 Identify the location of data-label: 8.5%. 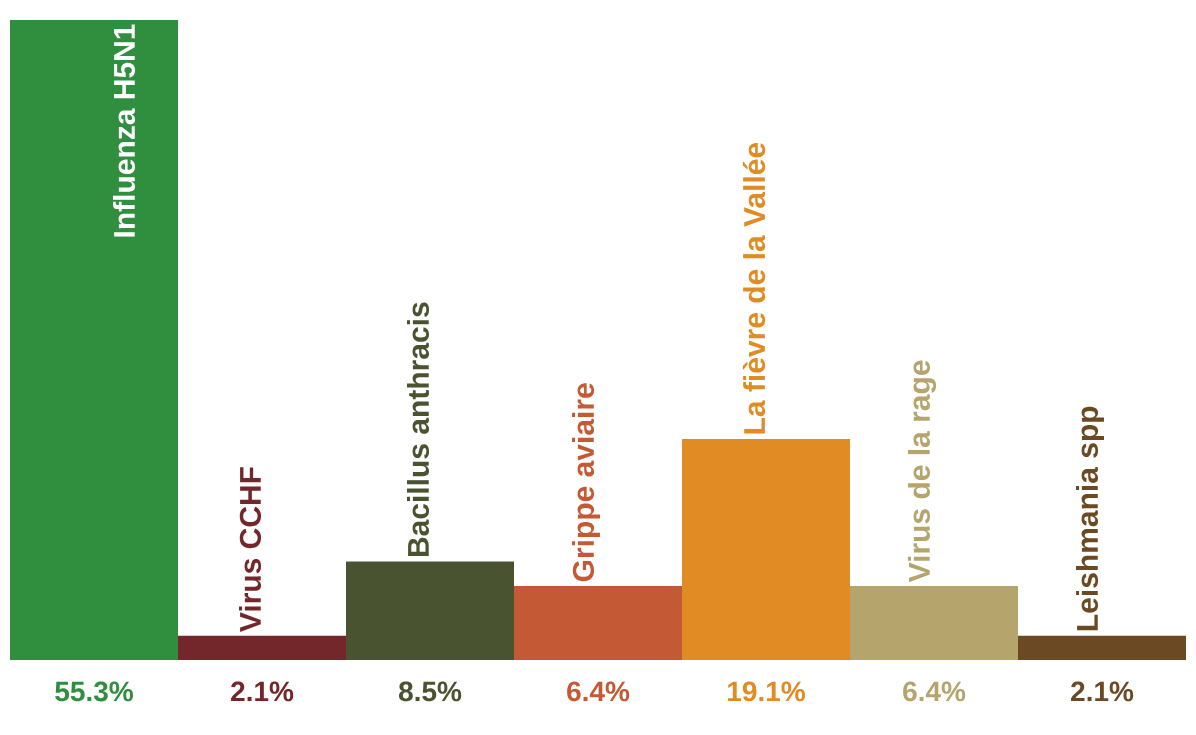
(430, 691).